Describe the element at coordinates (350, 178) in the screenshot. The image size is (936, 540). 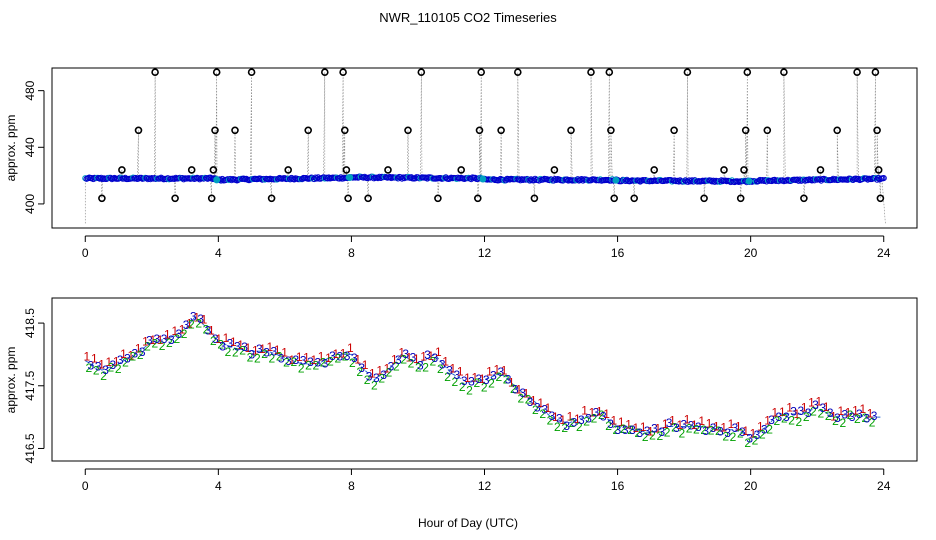
I see `top-accent-point` at that location.